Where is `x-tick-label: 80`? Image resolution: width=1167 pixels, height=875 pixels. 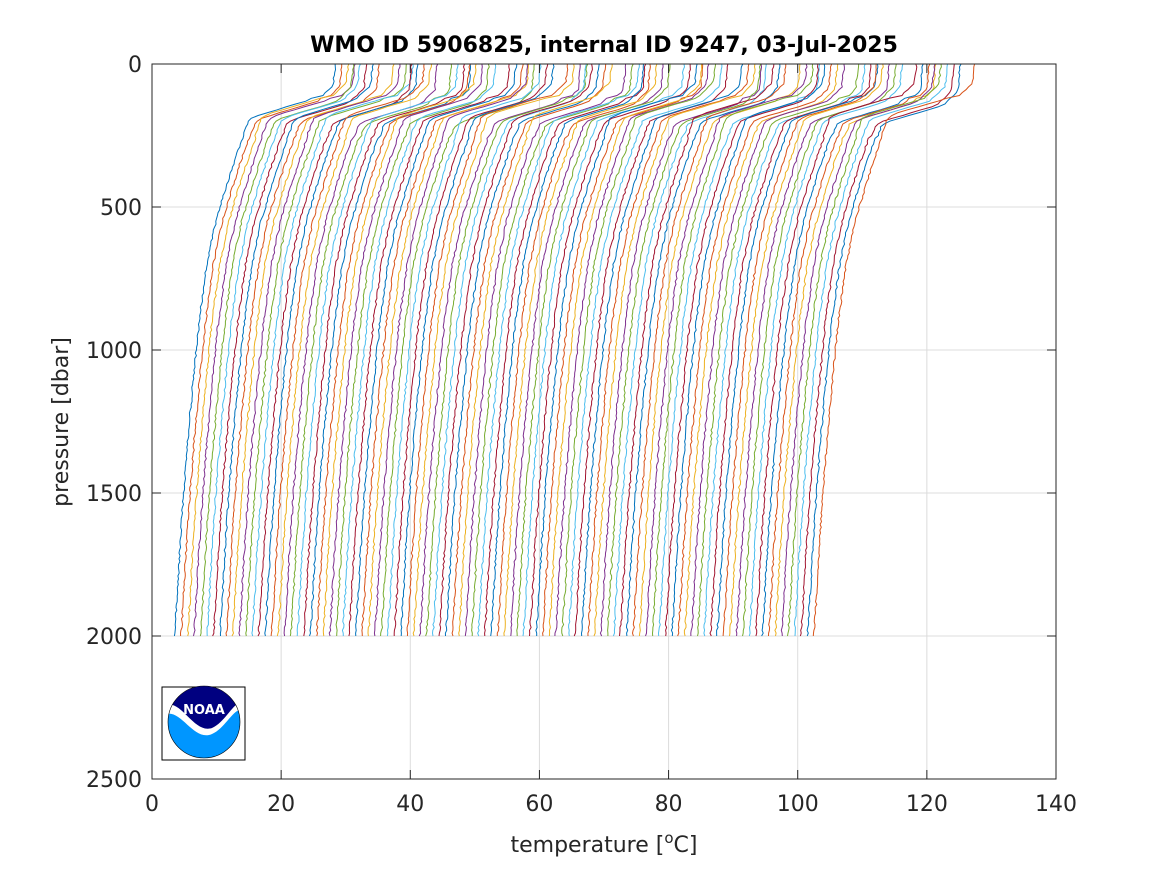 x-tick-label: 80 is located at coordinates (669, 804).